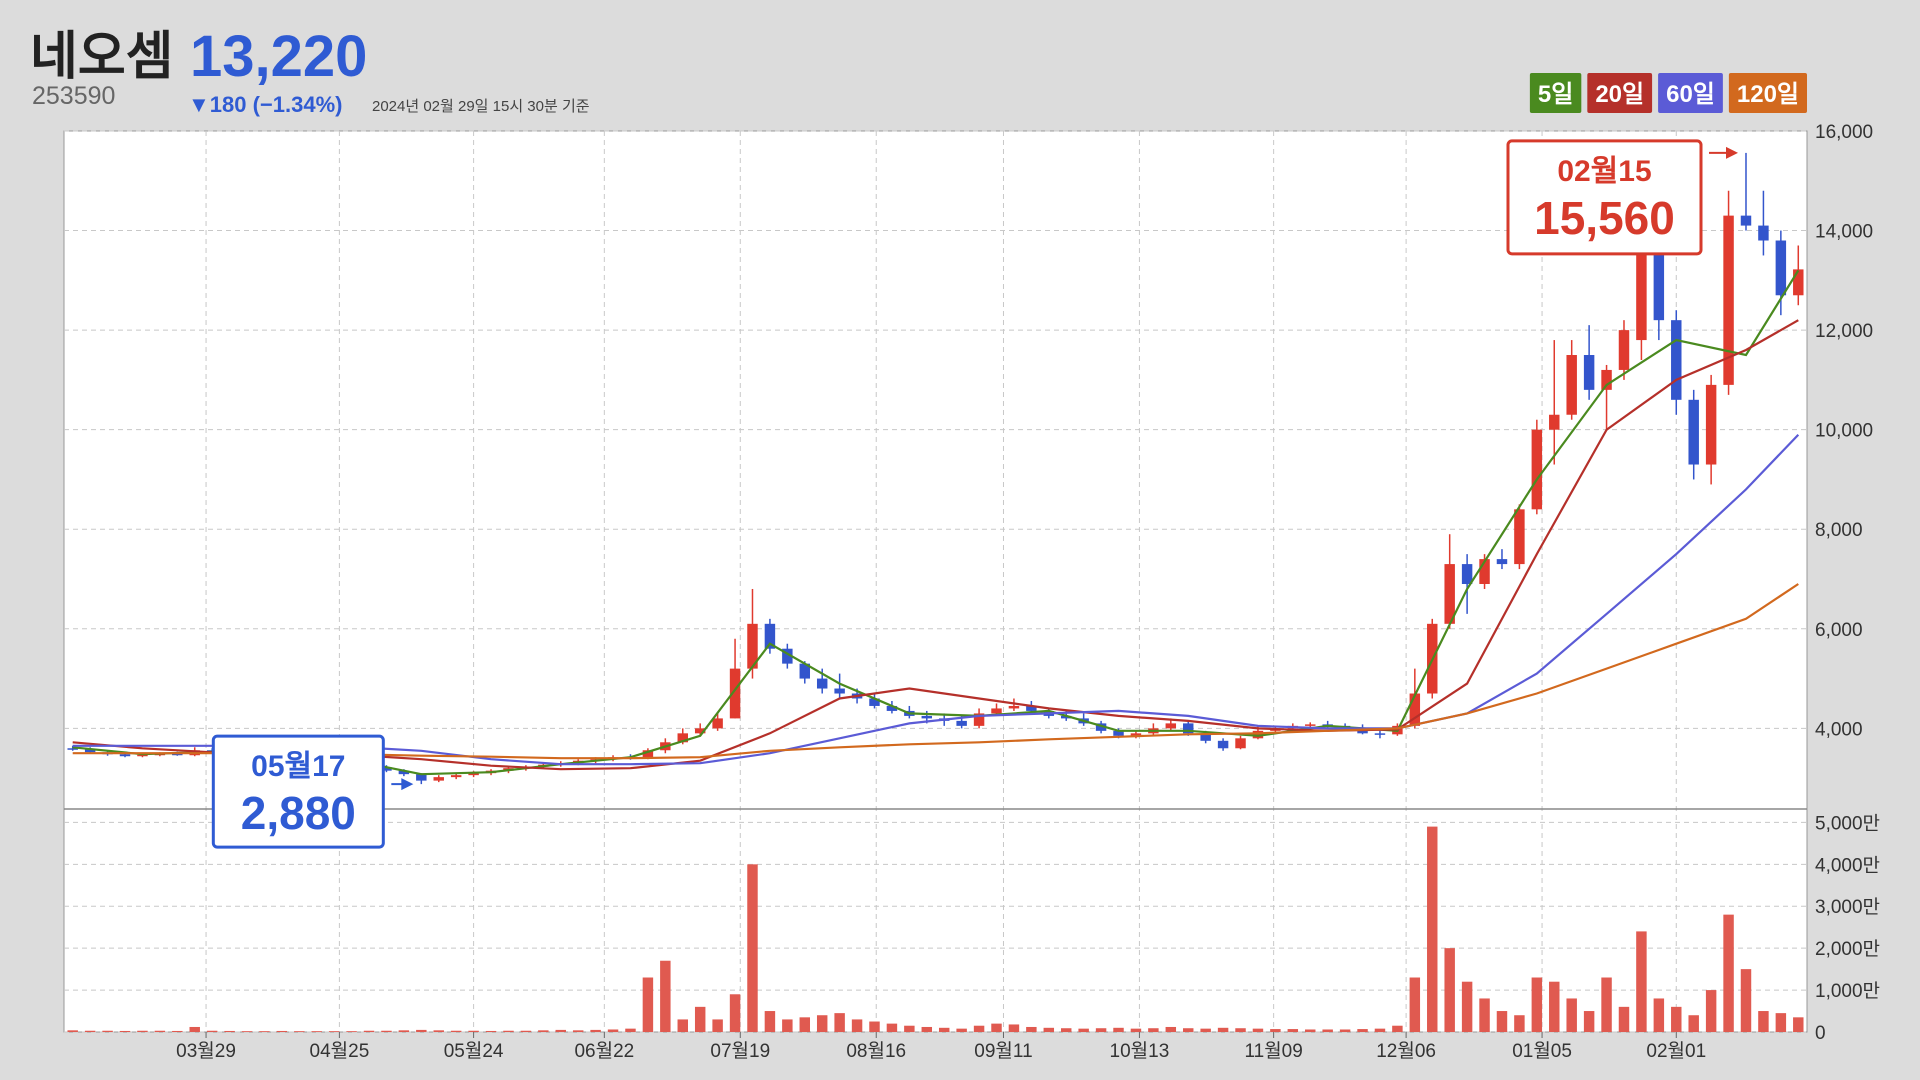 The width and height of the screenshot is (1920, 1080). I want to click on y-tick-label: 8,000, so click(1839, 530).